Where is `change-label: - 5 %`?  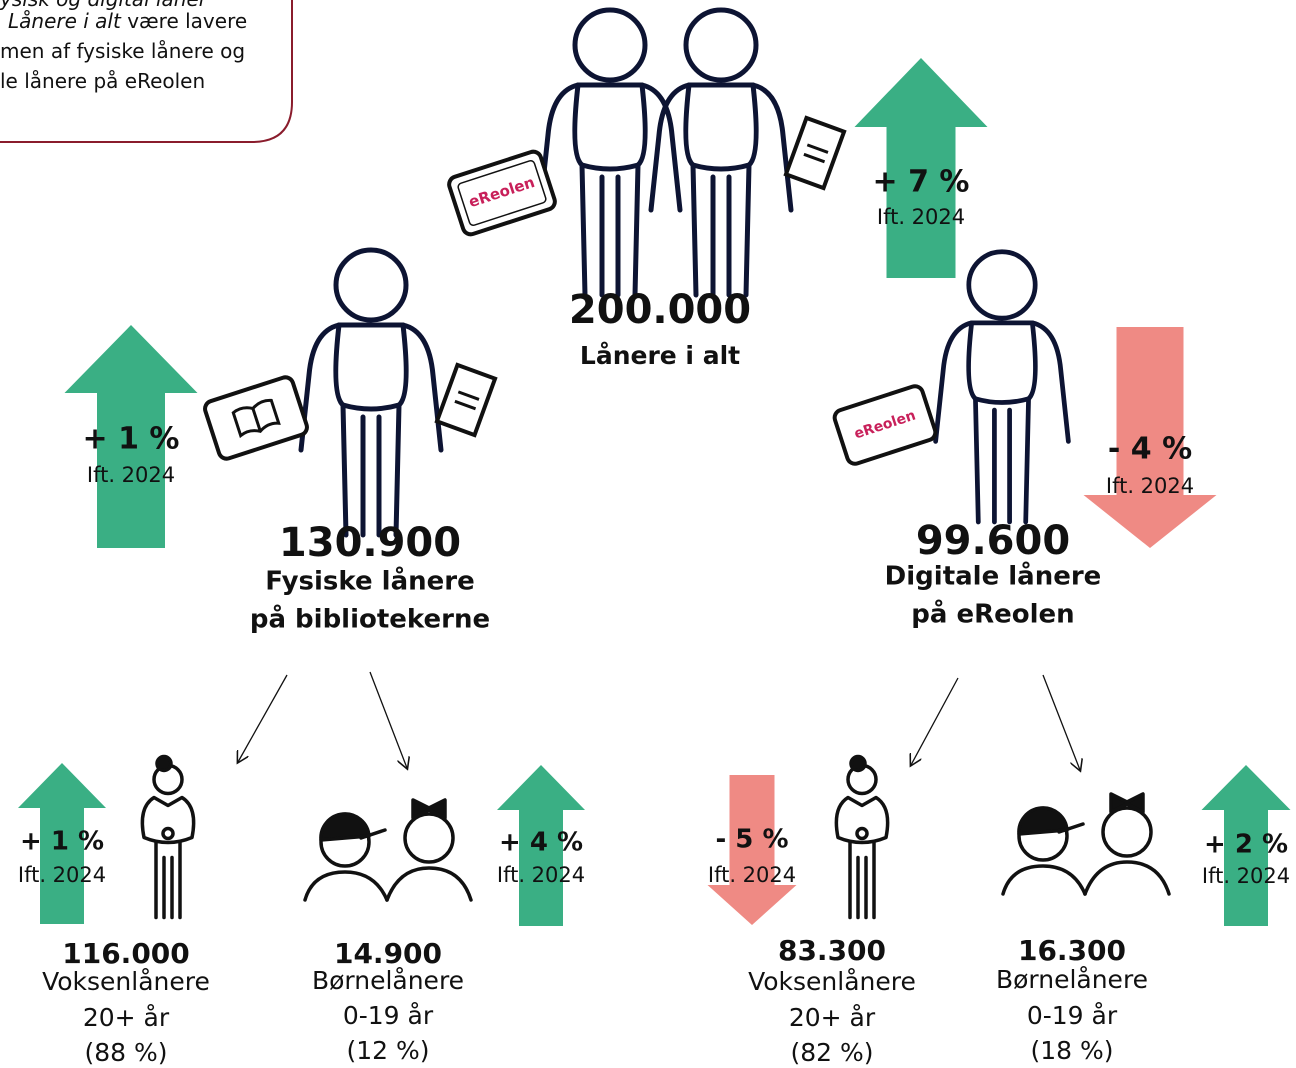
change-label: - 5 % is located at coordinates (751, 840).